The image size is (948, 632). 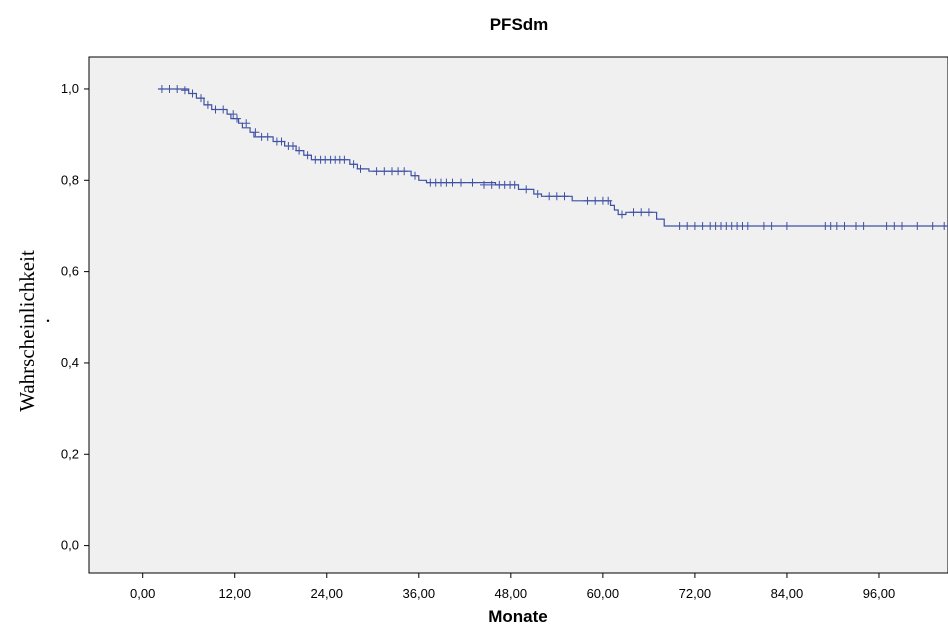 I want to click on x-tick-label: 12,00, so click(x=234, y=593).